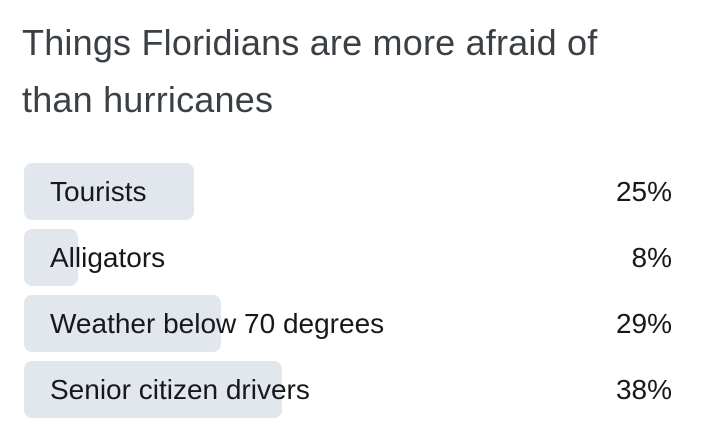  What do you see at coordinates (148, 99) in the screenshot?
I see `poll-title-line2: than hurricanes` at bounding box center [148, 99].